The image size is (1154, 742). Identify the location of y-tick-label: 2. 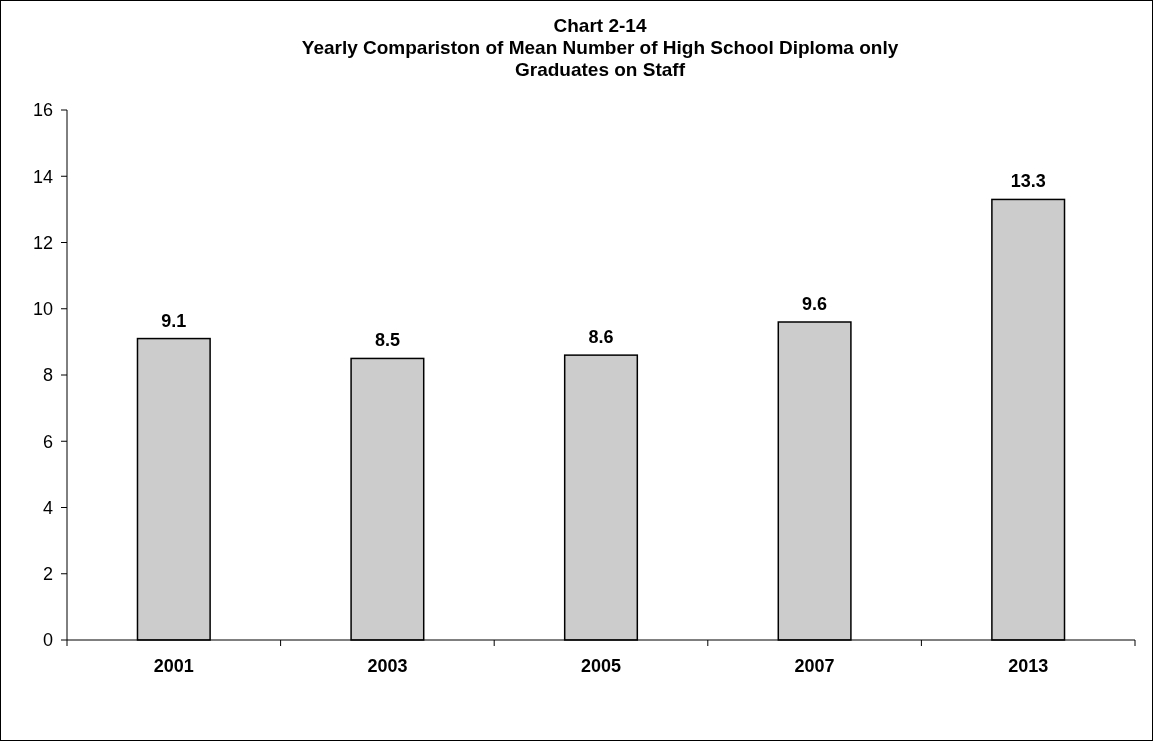
(47, 574).